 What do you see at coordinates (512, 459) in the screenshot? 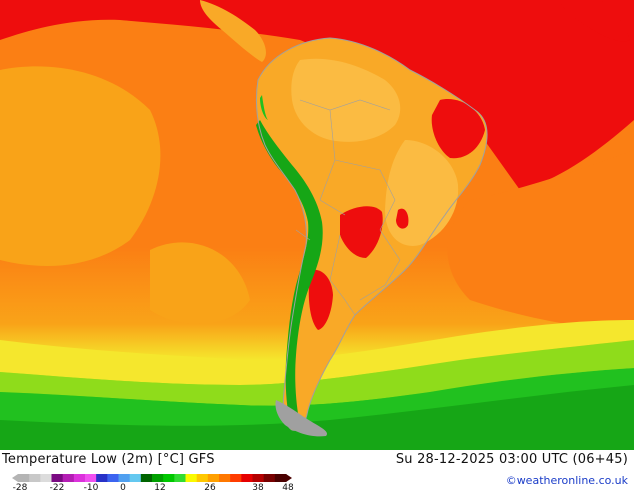
I see `valid-time: Su 28-12-2025 03:00 UTC (06+45)` at bounding box center [512, 459].